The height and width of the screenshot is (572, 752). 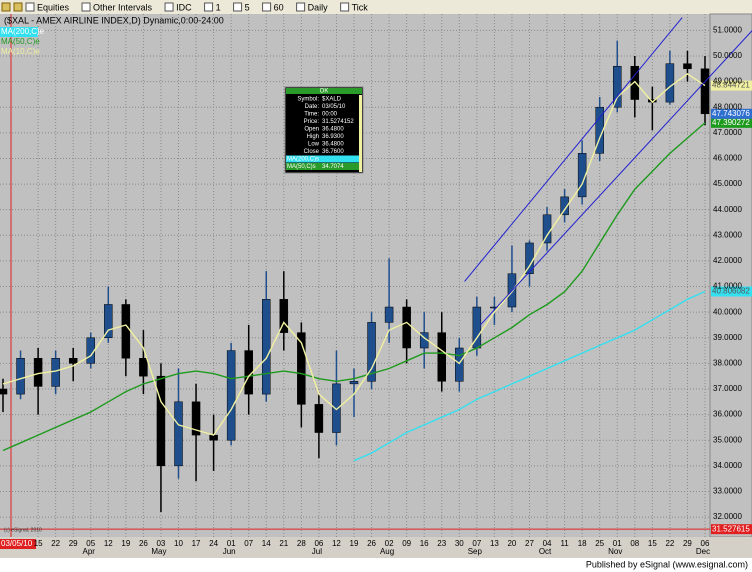 I want to click on x-tick-label: 29, so click(x=73, y=543).